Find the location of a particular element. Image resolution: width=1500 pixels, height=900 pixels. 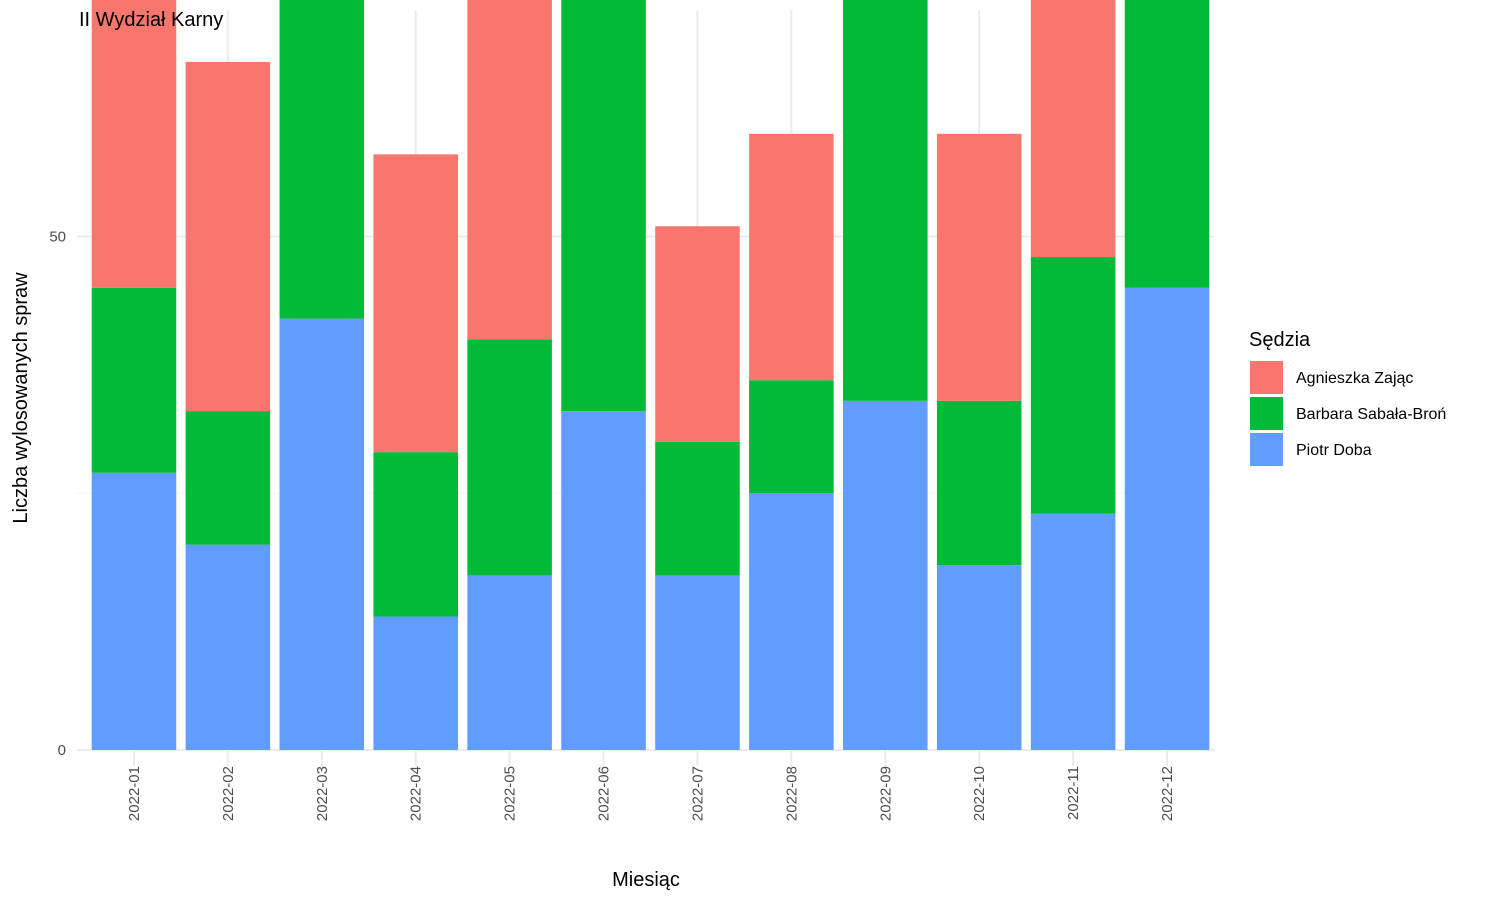

legend-title: Sędzia is located at coordinates (1280, 340).